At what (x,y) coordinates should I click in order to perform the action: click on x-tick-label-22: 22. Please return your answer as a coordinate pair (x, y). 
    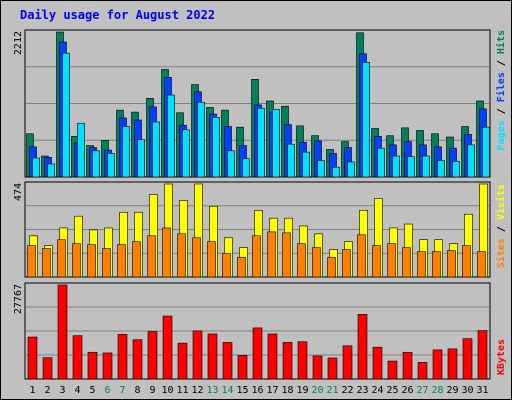
    Looking at the image, I should click on (347, 390).